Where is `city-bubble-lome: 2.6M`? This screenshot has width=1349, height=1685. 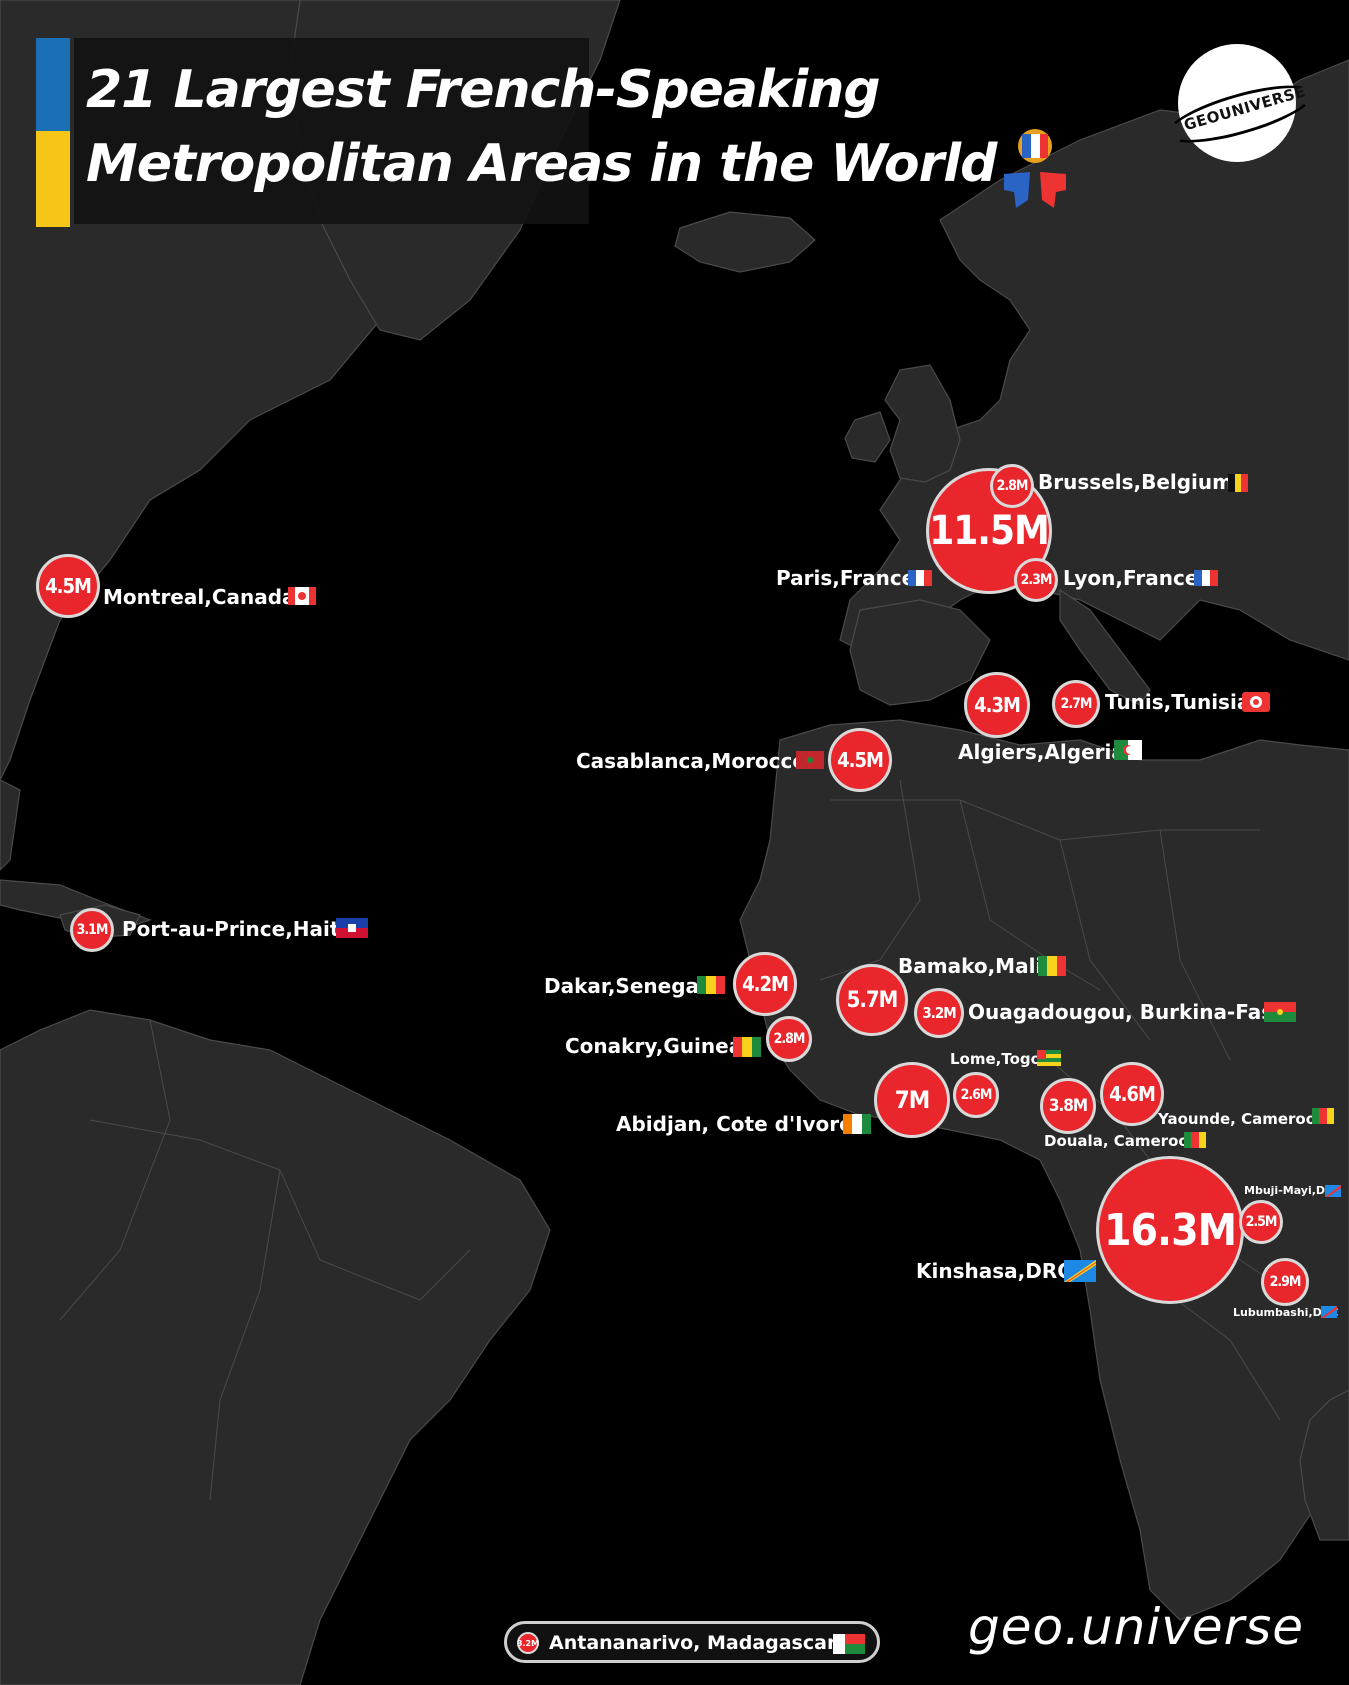 city-bubble-lome: 2.6M is located at coordinates (976, 1095).